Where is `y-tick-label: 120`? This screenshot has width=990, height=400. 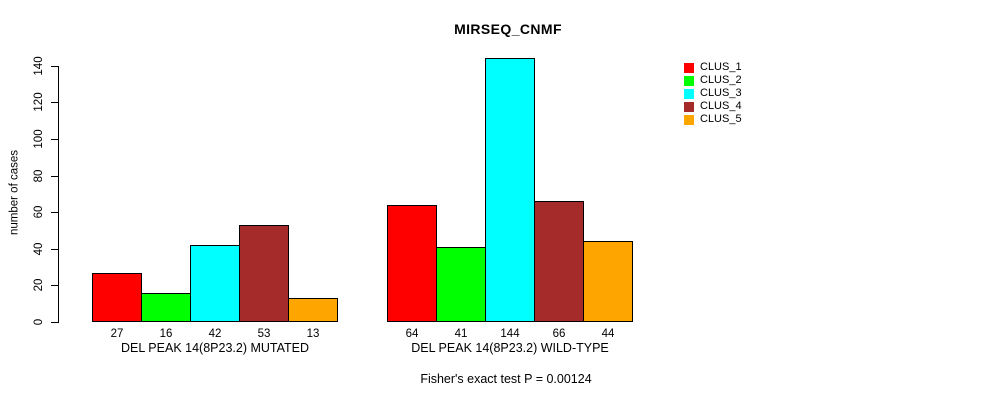 y-tick-label: 120 is located at coordinates (39, 102).